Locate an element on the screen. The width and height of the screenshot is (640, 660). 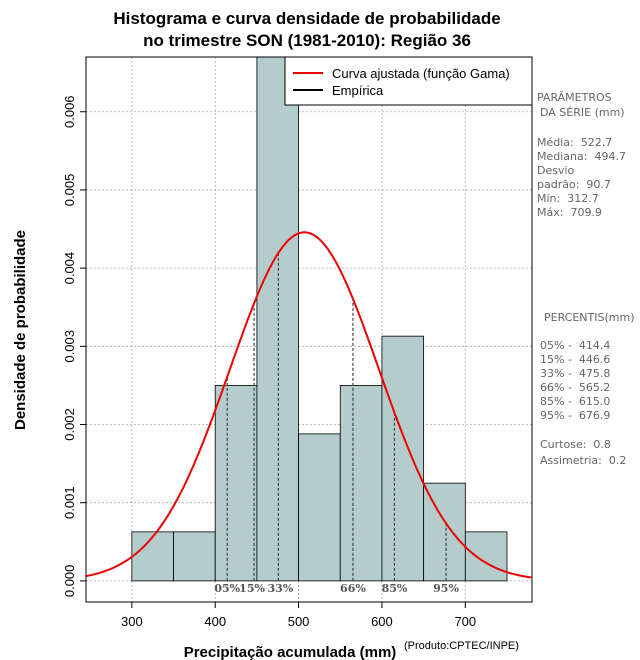
legend-label-empirical: Empírica is located at coordinates (358, 90).